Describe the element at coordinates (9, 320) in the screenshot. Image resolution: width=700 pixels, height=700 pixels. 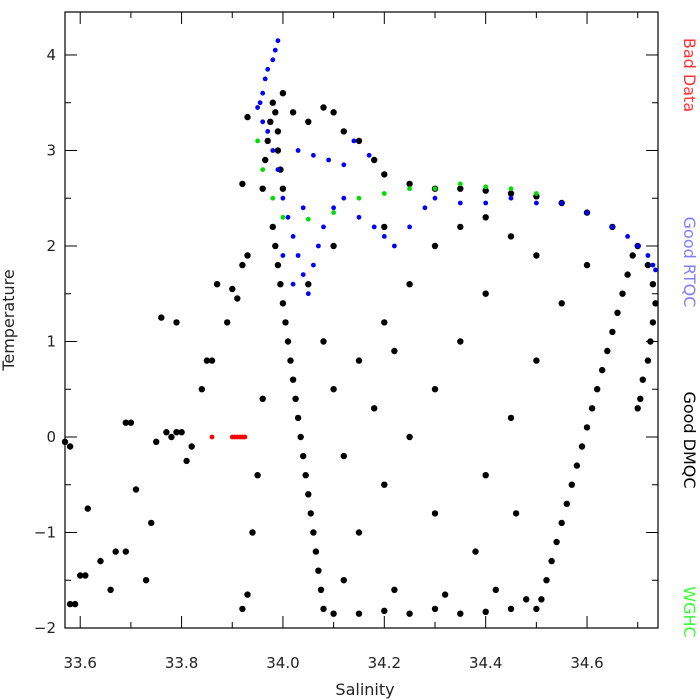
I see `y-axis-title: Temperature` at that location.